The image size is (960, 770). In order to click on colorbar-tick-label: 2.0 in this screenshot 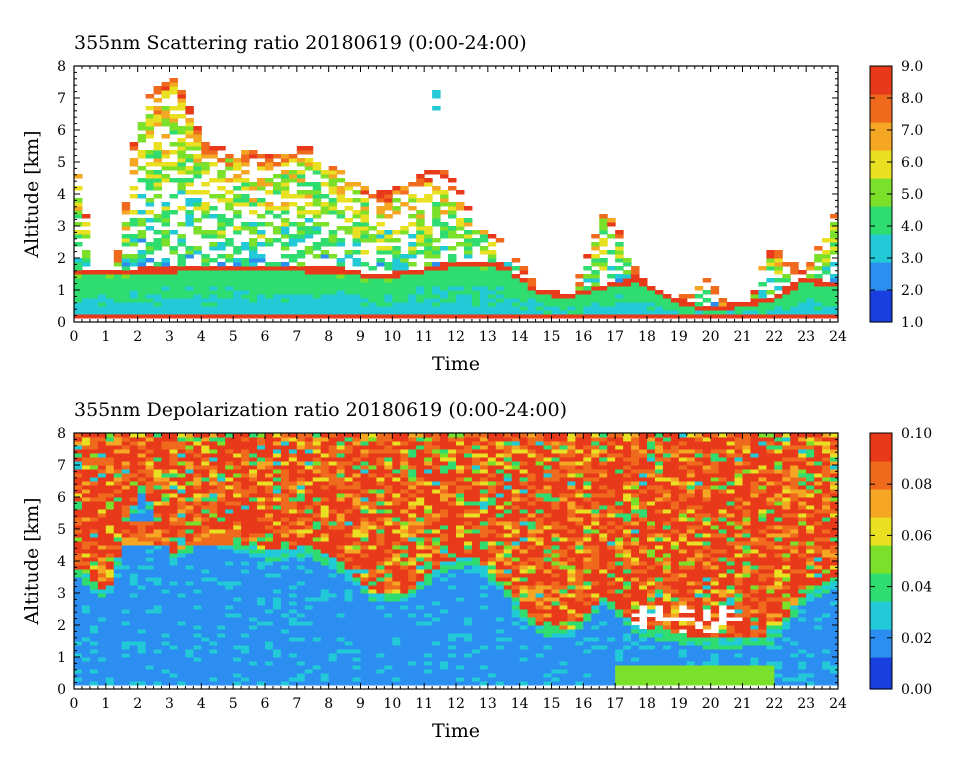, I will do `click(912, 291)`.